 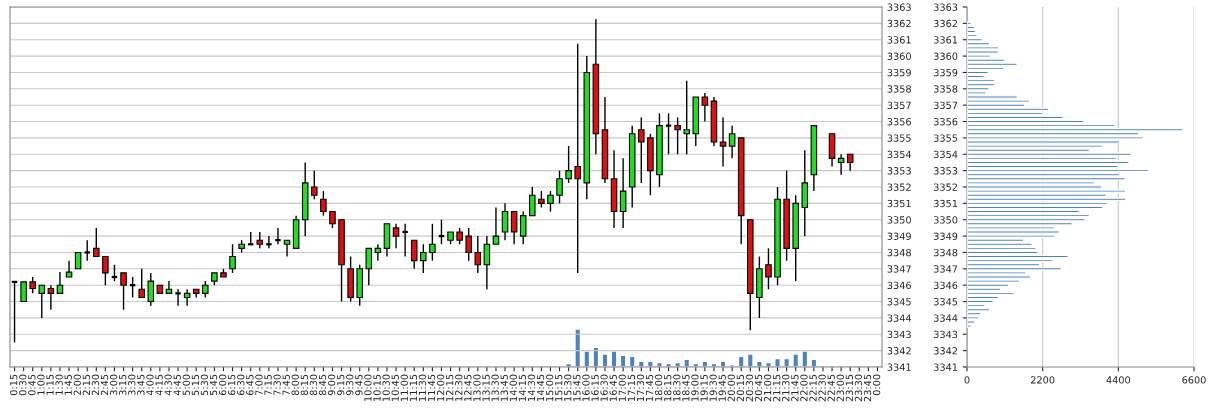 What do you see at coordinates (495, 387) in the screenshot?
I see `x-tick-label: 13:30` at bounding box center [495, 387].